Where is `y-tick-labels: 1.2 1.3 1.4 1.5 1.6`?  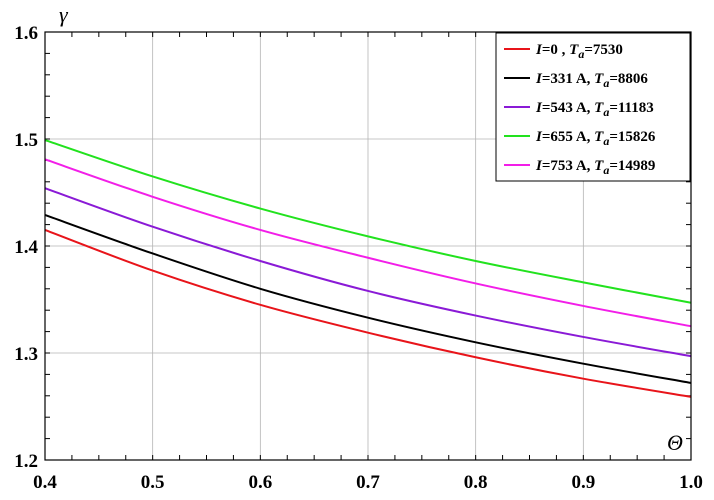
y-tick-labels: 1.2 1.3 1.4 1.5 1.6 is located at coordinates (26, 247).